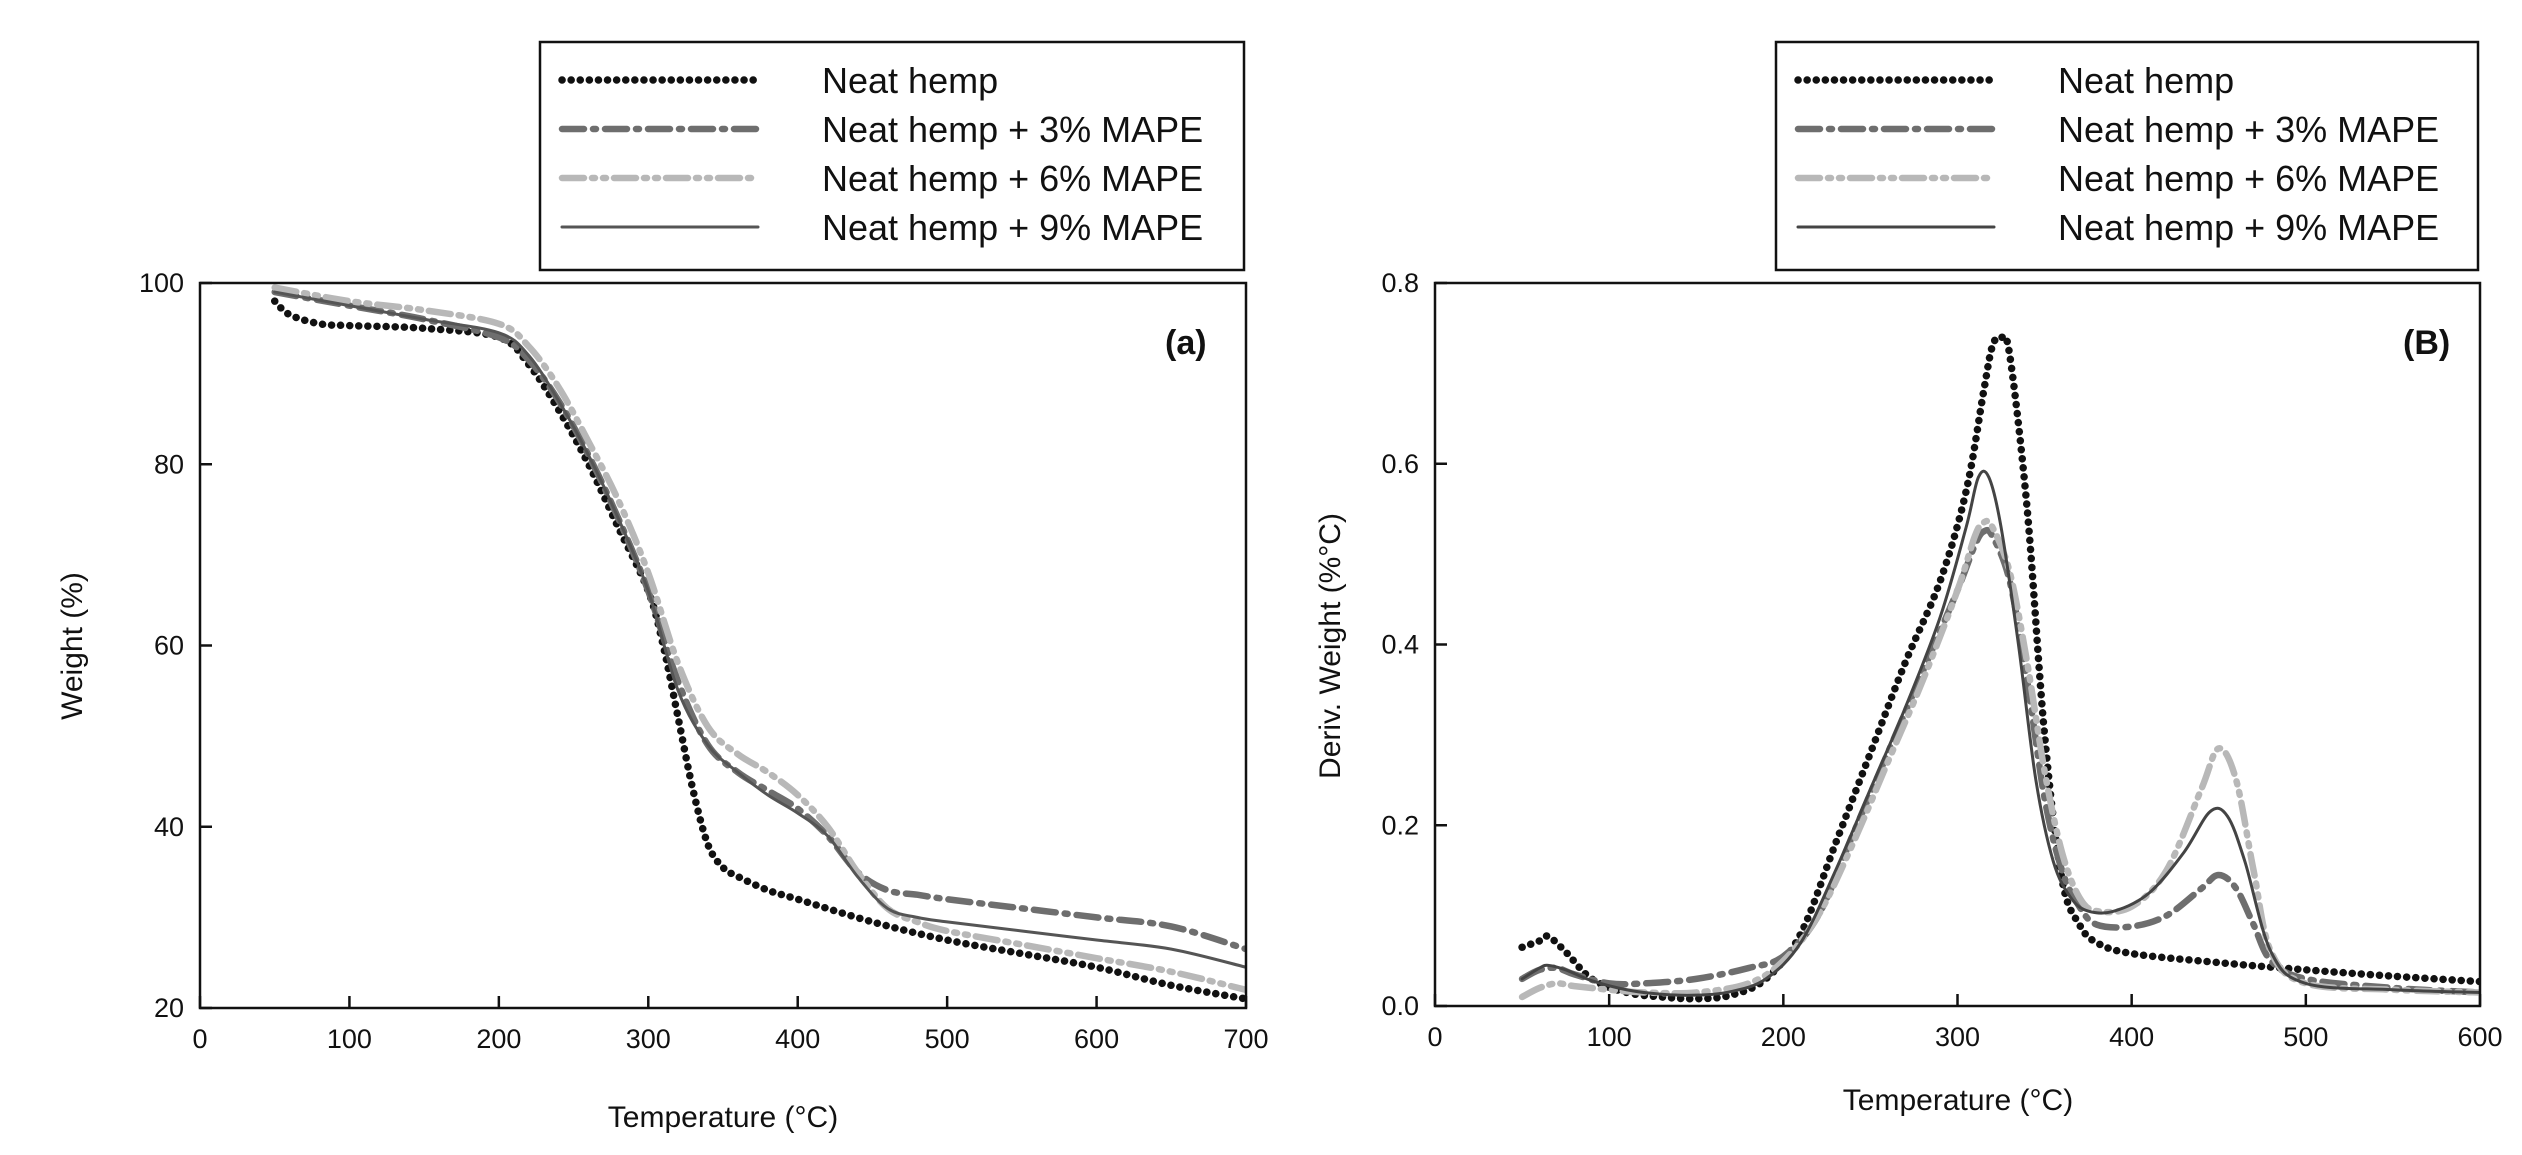  Describe the element at coordinates (723, 1117) in the screenshot. I see `panel-a-x-axis-title: Temperature (°C)` at that location.